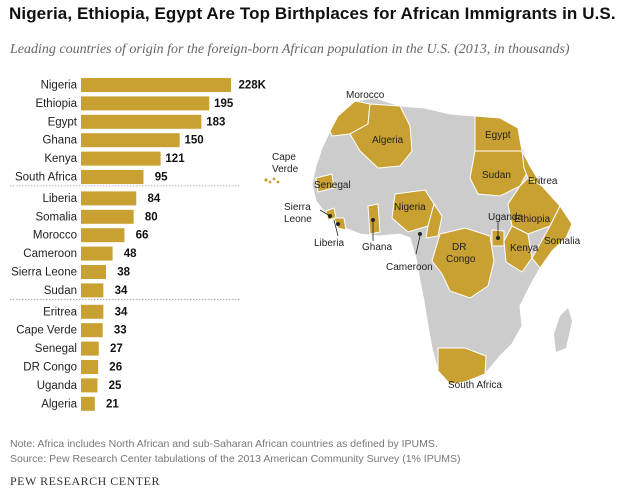 The width and height of the screenshot is (640, 495). Describe the element at coordinates (297, 207) in the screenshot. I see `map-label-sierra-line1: Sierra` at that location.